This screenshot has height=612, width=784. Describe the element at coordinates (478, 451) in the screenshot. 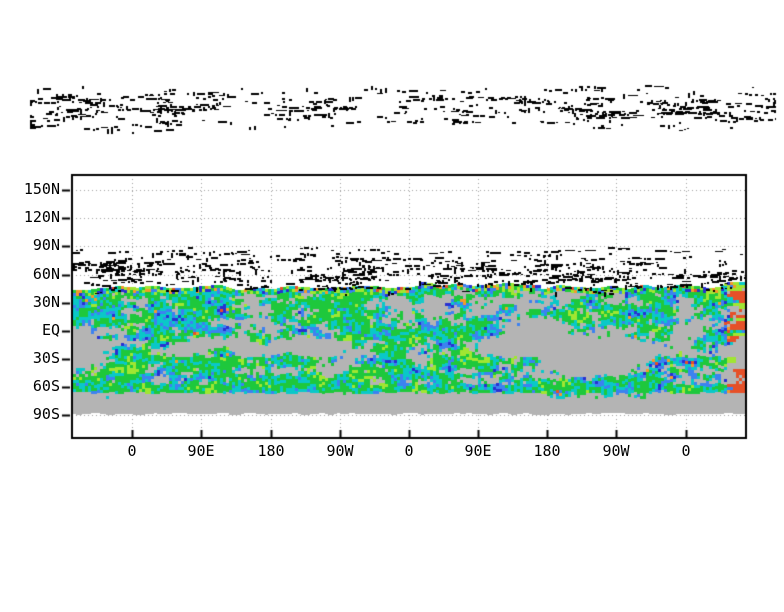

I see `x-tick-label-5-90e: 90E` at that location.